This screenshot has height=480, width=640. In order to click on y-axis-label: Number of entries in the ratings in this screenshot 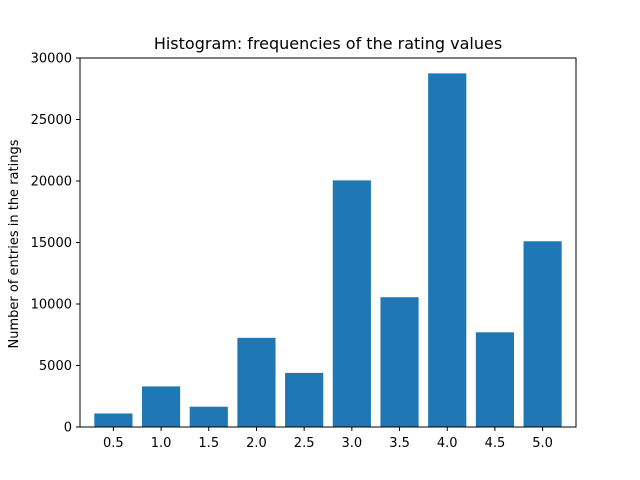, I will do `click(14, 243)`.